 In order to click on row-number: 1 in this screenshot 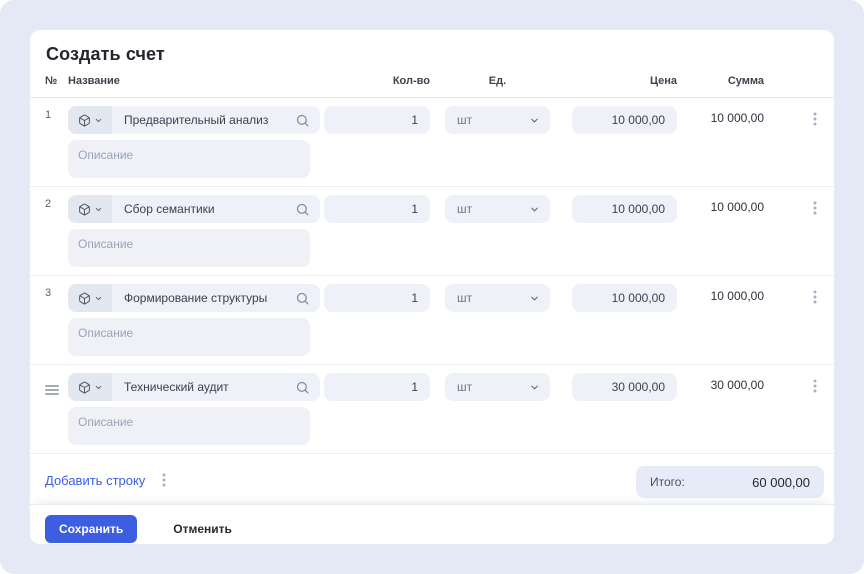, I will do `click(48, 115)`.